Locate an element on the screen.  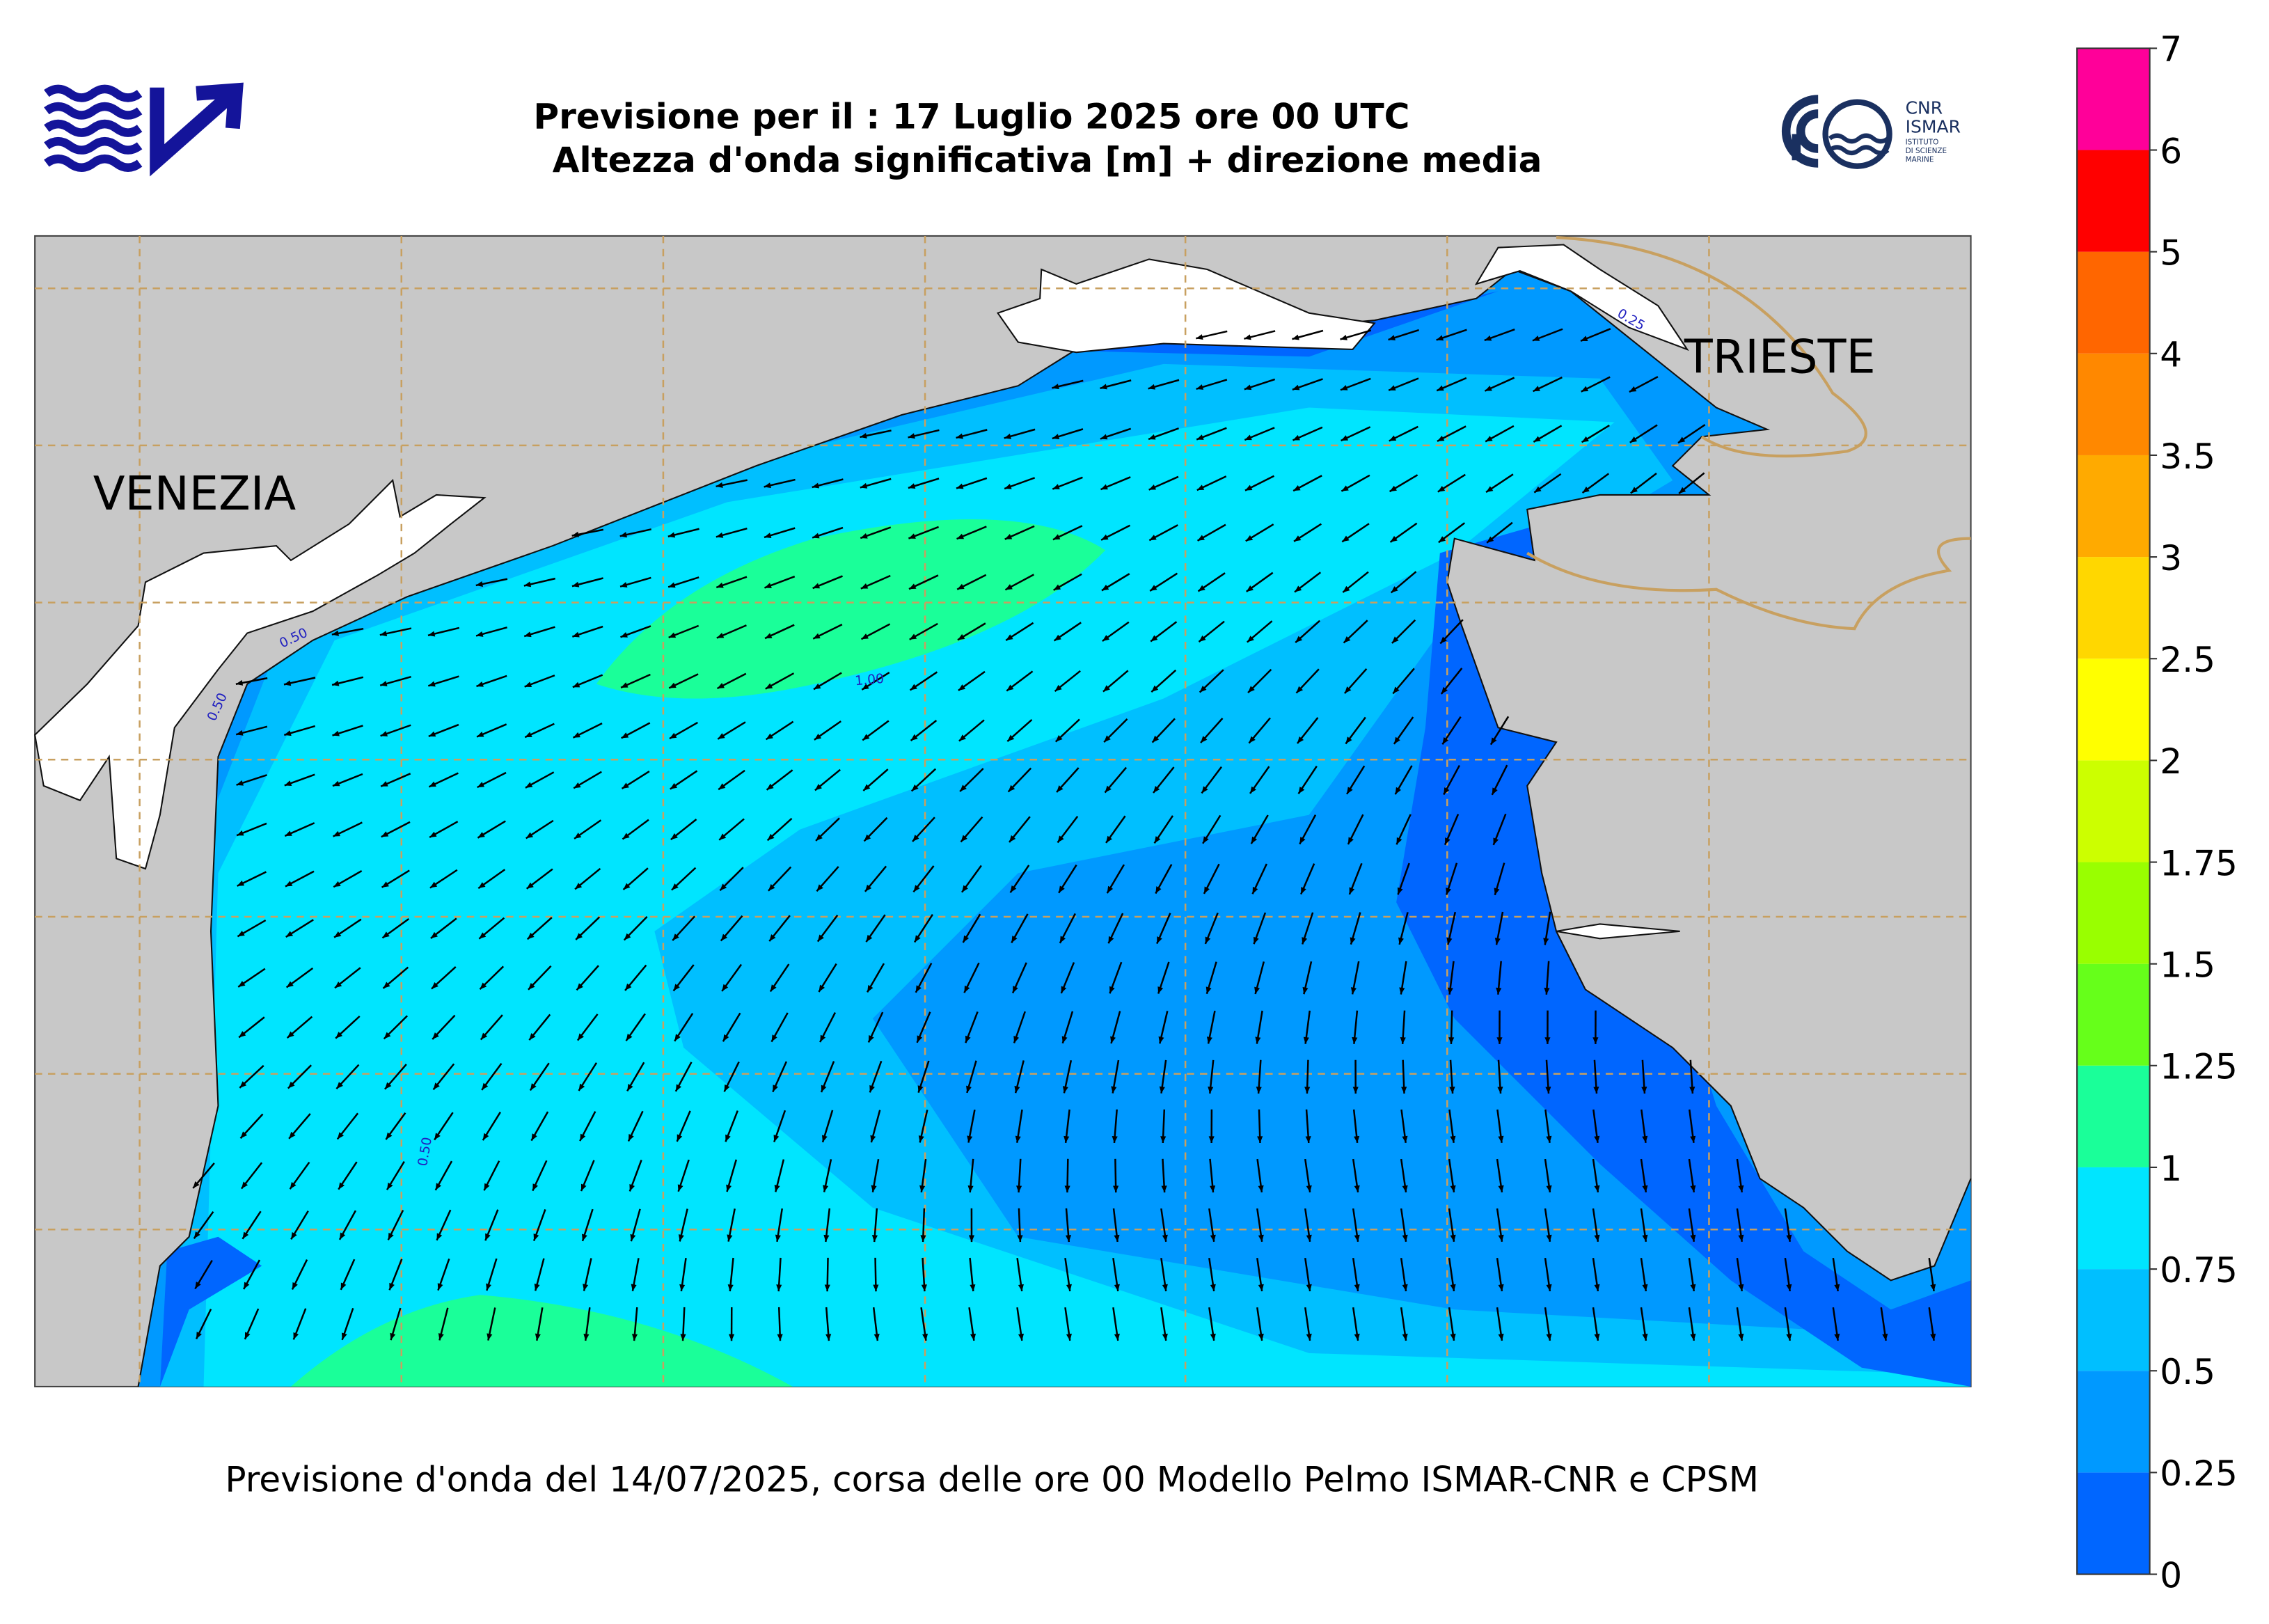
colorbar-tick-label: 1.5 is located at coordinates (2187, 964).